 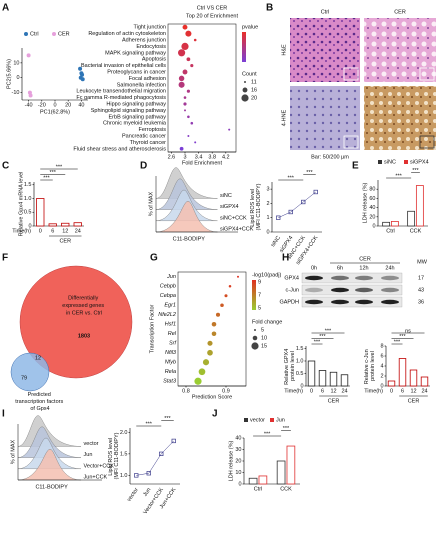 What do you see at coordinates (276, 241) in the screenshot?
I see `x-tick-label: siNC` at bounding box center [276, 241].